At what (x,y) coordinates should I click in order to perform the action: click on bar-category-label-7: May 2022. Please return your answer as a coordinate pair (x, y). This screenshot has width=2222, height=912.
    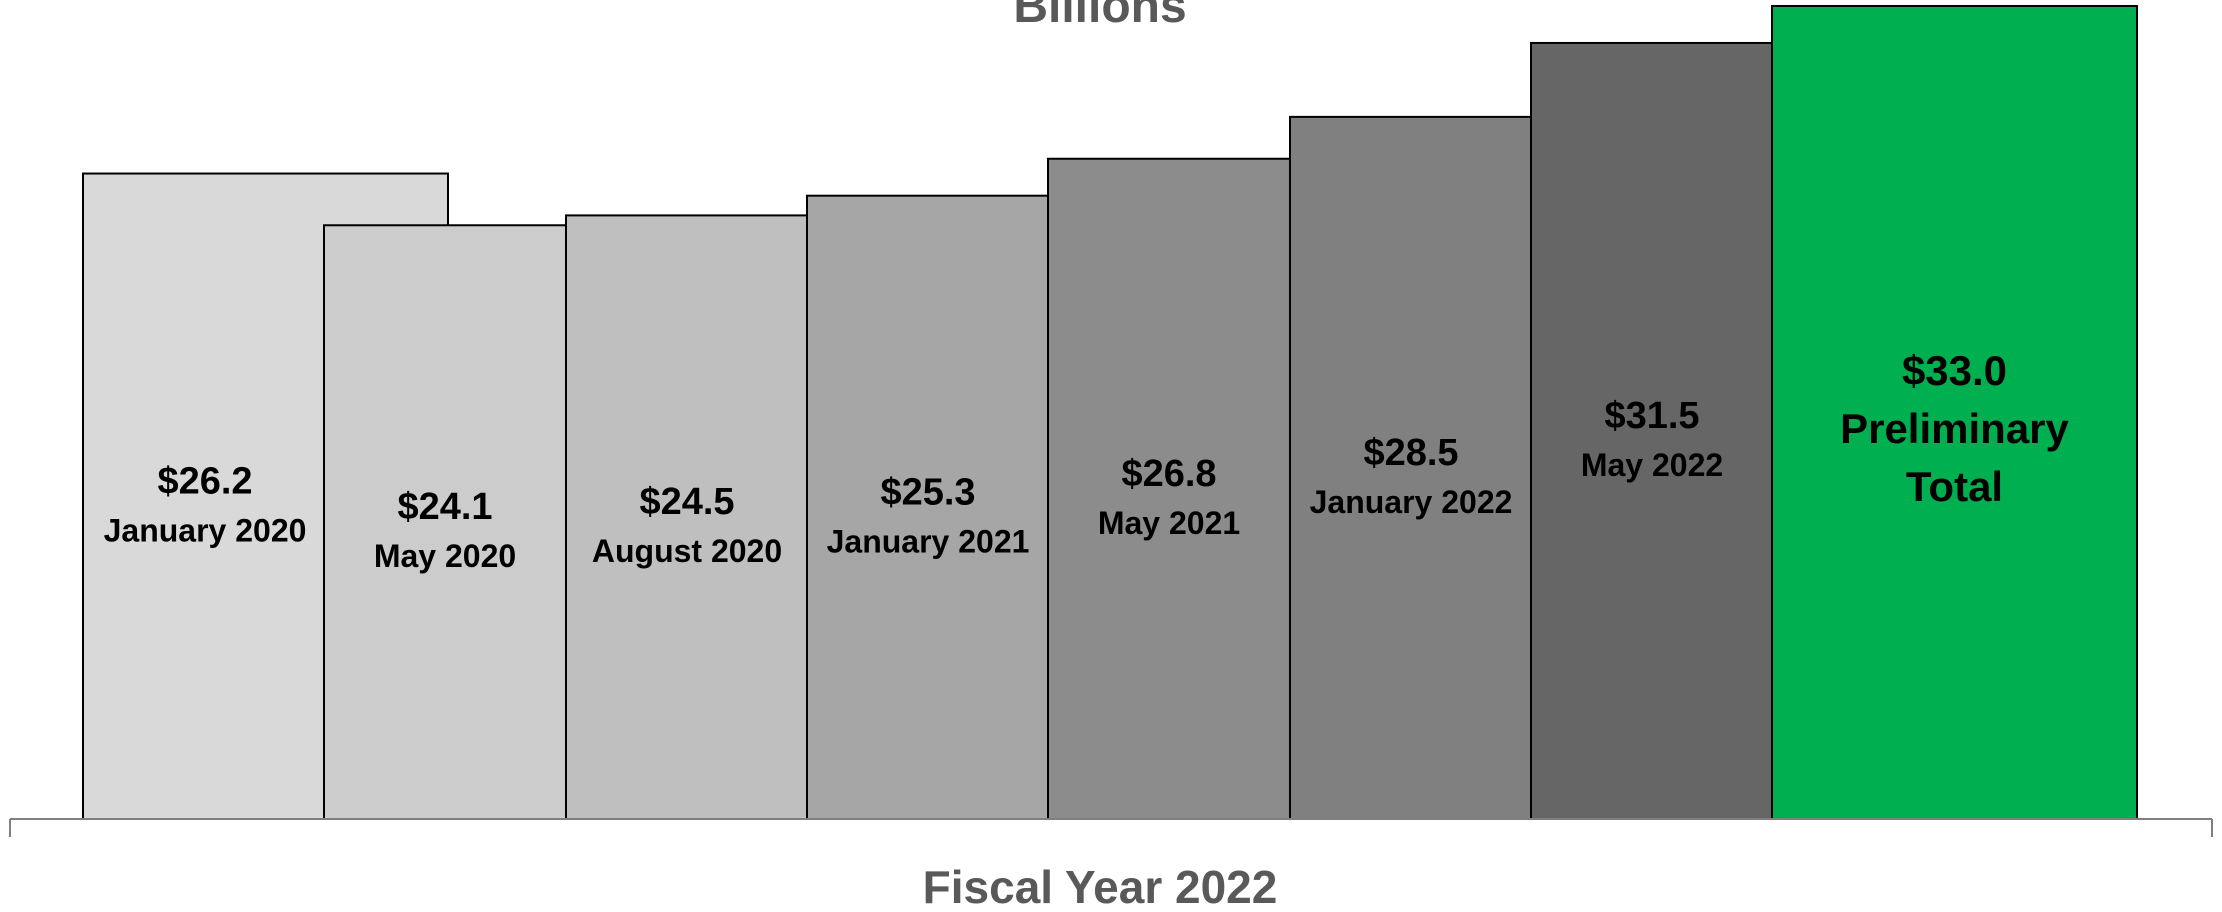
    Looking at the image, I should click on (1652, 465).